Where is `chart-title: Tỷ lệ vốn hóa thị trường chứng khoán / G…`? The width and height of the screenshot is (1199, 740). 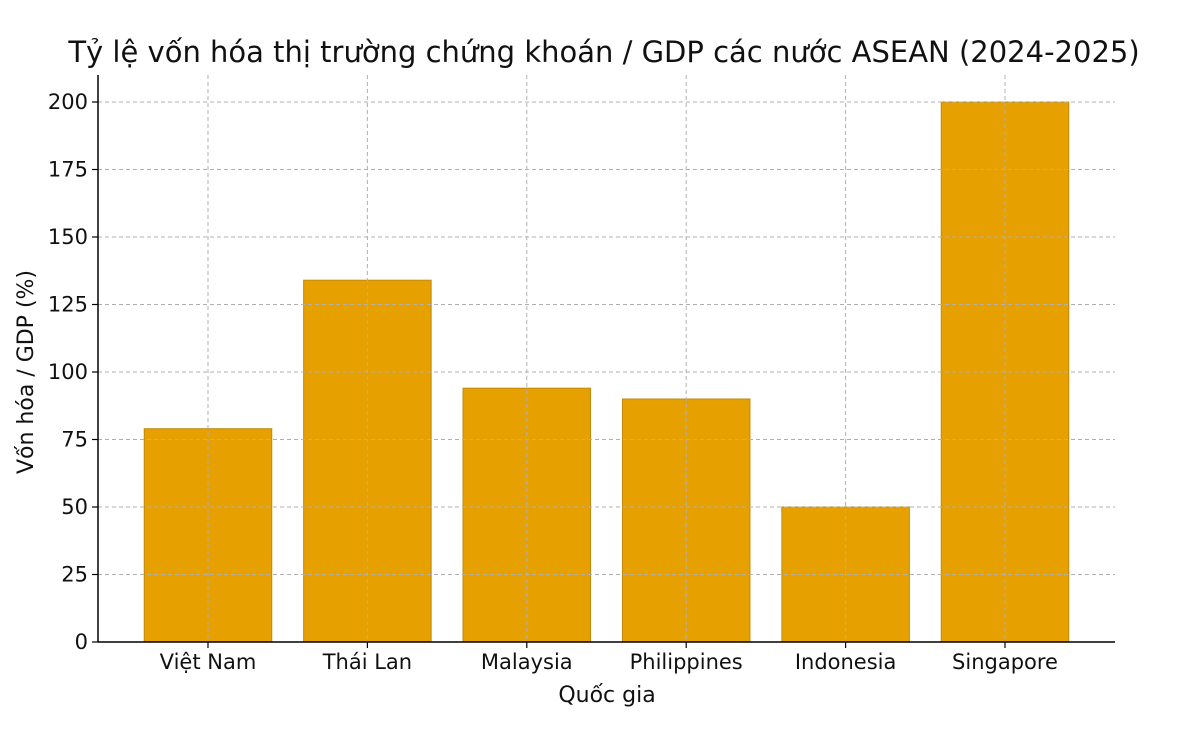 chart-title: Tỷ lệ vốn hóa thị trường chứng khoán / G… is located at coordinates (603, 52).